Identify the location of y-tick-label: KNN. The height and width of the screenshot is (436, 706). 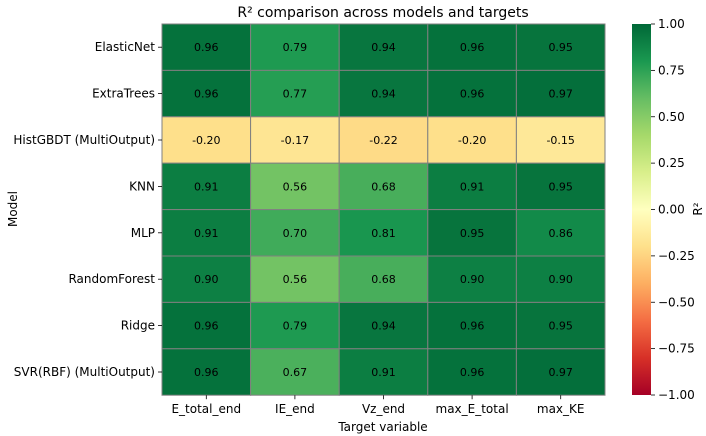
(142, 186).